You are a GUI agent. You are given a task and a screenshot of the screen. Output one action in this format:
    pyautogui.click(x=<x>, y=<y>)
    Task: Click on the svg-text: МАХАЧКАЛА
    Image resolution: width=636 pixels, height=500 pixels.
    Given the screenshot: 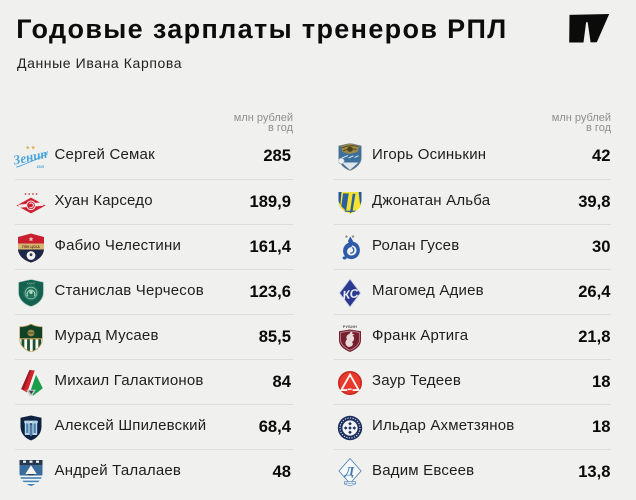 What is the action you would take?
    pyautogui.click(x=349, y=482)
    